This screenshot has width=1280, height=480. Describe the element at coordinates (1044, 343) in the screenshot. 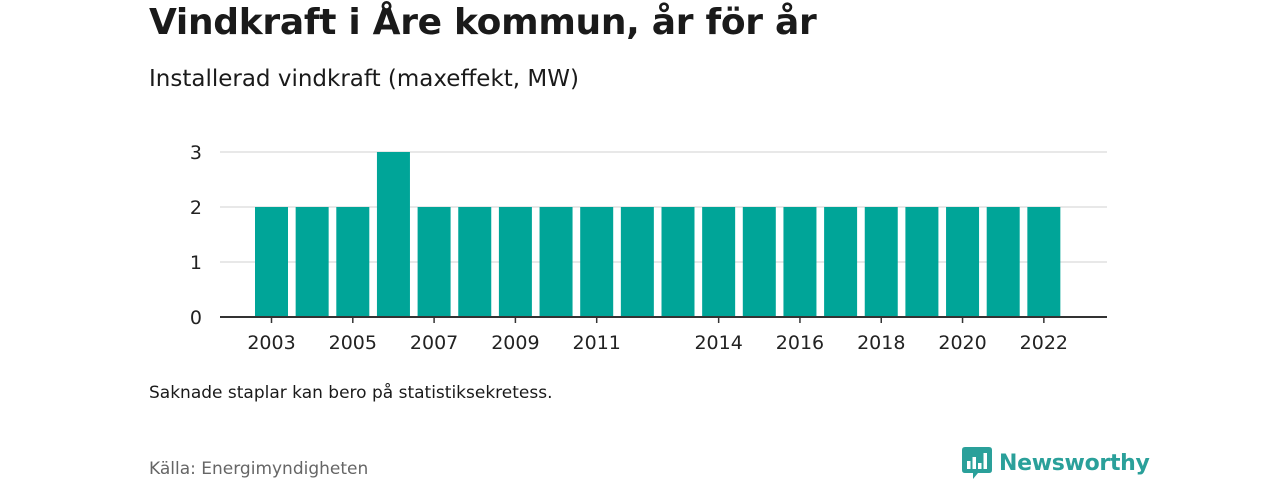

I see `x-tick-label: 2022` at that location.